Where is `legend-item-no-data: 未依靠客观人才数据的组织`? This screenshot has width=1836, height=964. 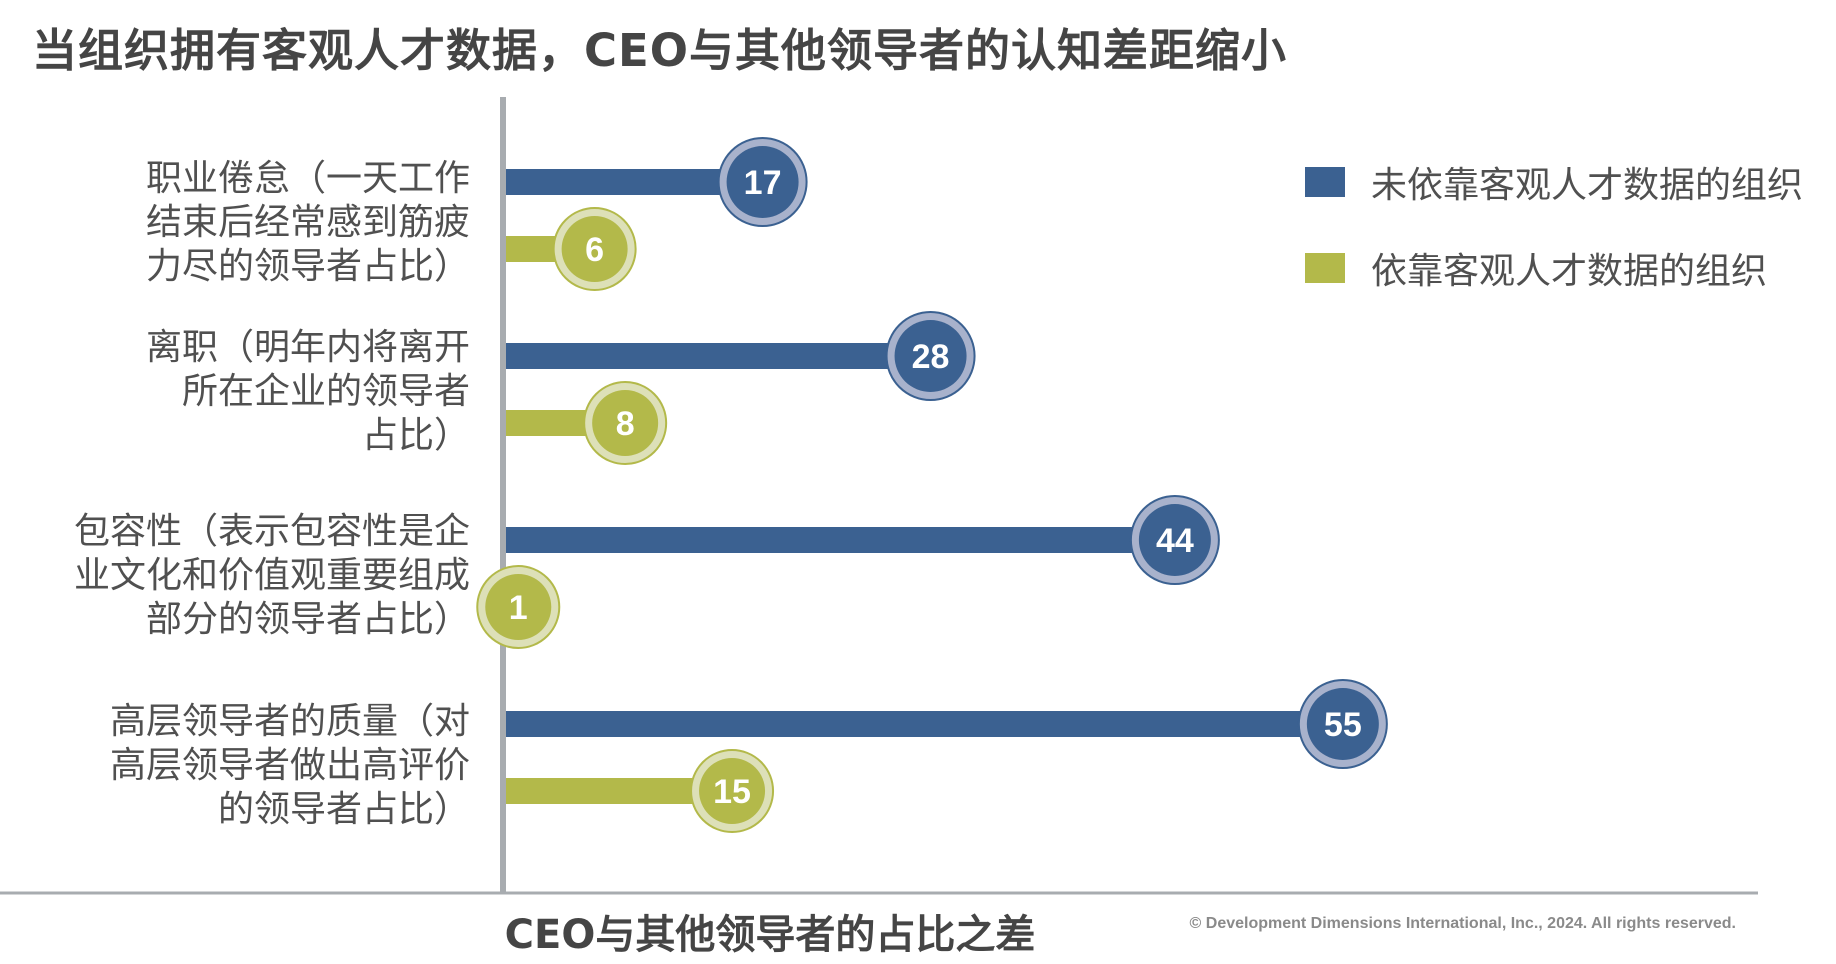
legend-item-no-data: 未依靠客观人才数据的组织 is located at coordinates (1554, 182).